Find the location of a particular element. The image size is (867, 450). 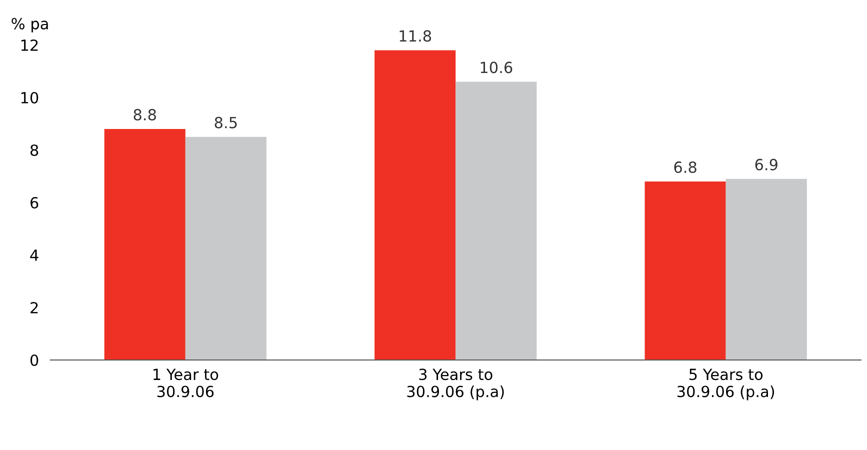

data-label: 8.5 is located at coordinates (225, 122).